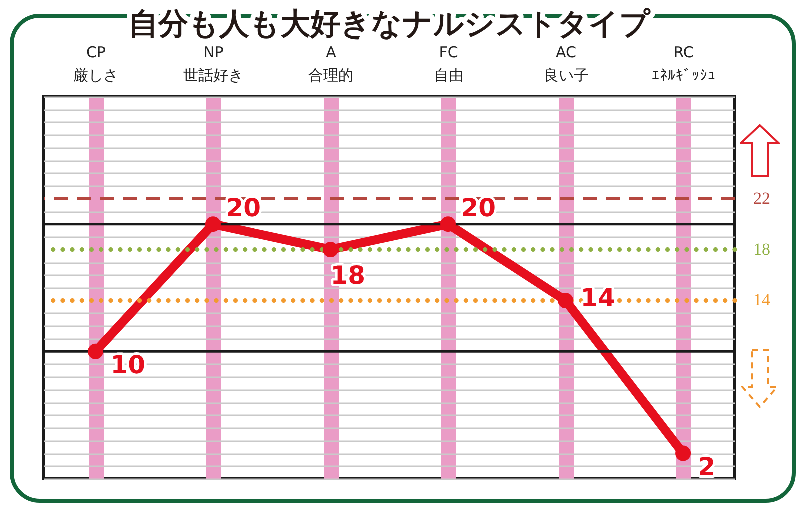  Describe the element at coordinates (348, 275) in the screenshot. I see `data-label: 18` at that location.